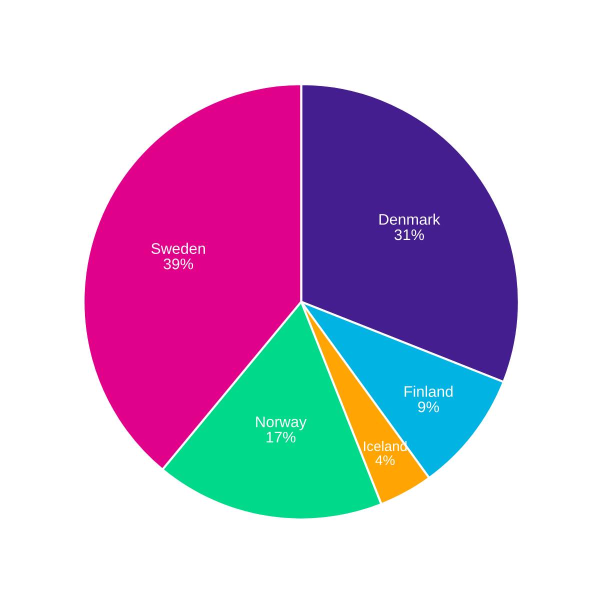  Describe the element at coordinates (281, 423) in the screenshot. I see `slice-label: Norway` at that location.